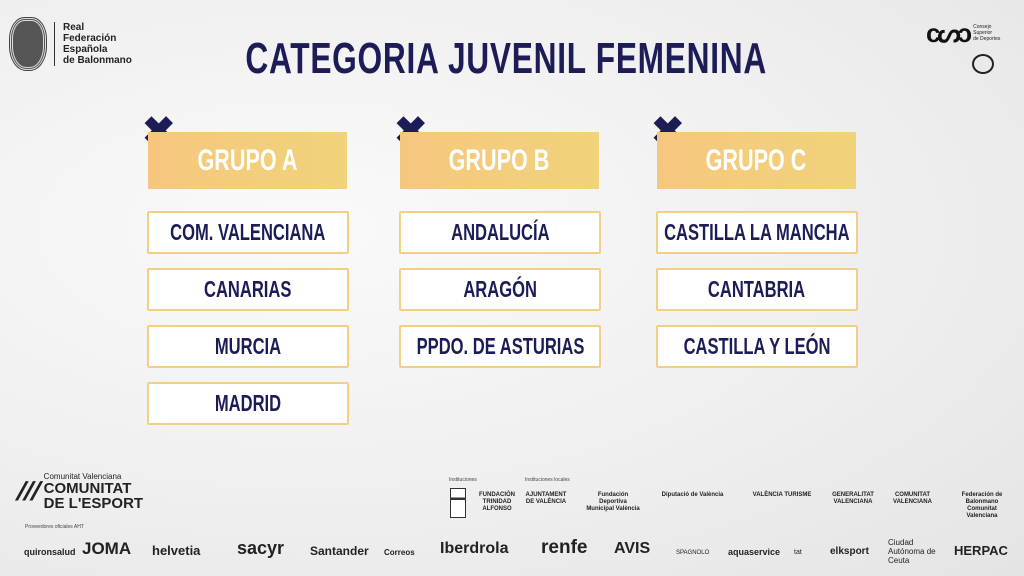 This screenshot has width=1024, height=576. Describe the element at coordinates (474, 548) in the screenshot. I see `sponsor-logo: Iberdrola` at that location.